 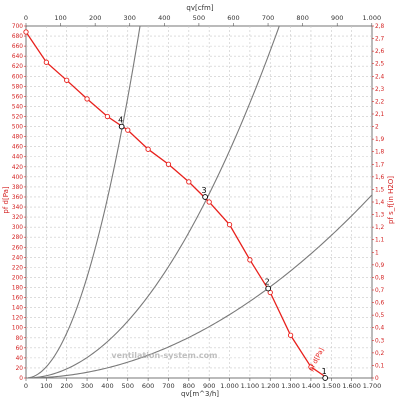 I want to click on right-tick-label: 0,8, so click(x=380, y=278).